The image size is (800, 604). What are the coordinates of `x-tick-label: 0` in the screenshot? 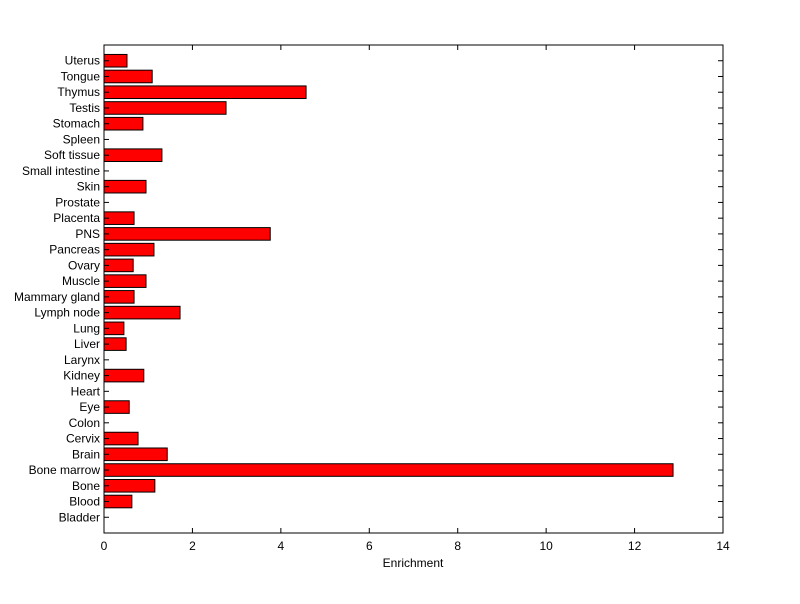 It's located at (104, 546).